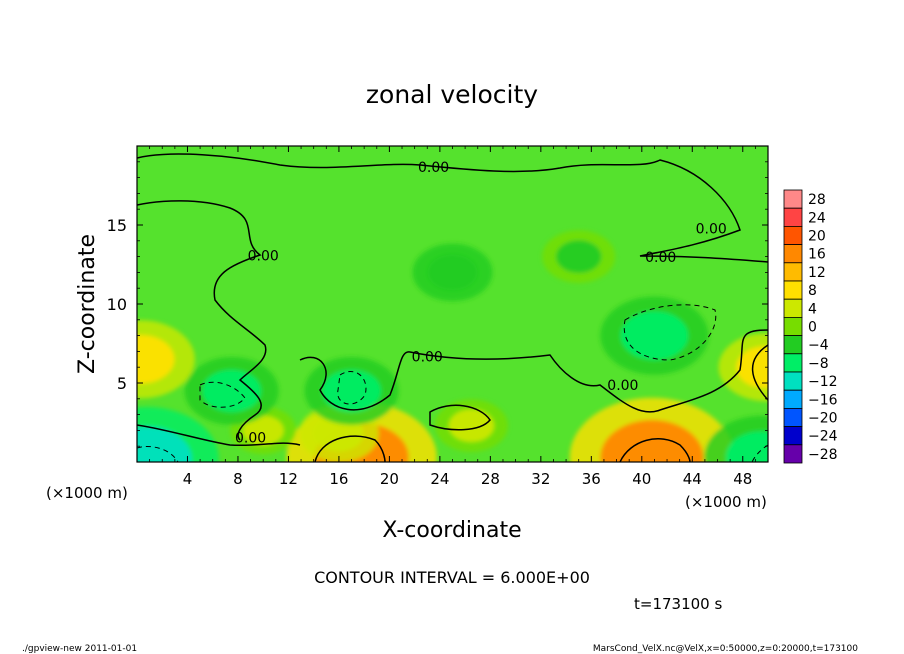  Describe the element at coordinates (726, 502) in the screenshot. I see `x-unit-right: (×1000 m)` at that location.